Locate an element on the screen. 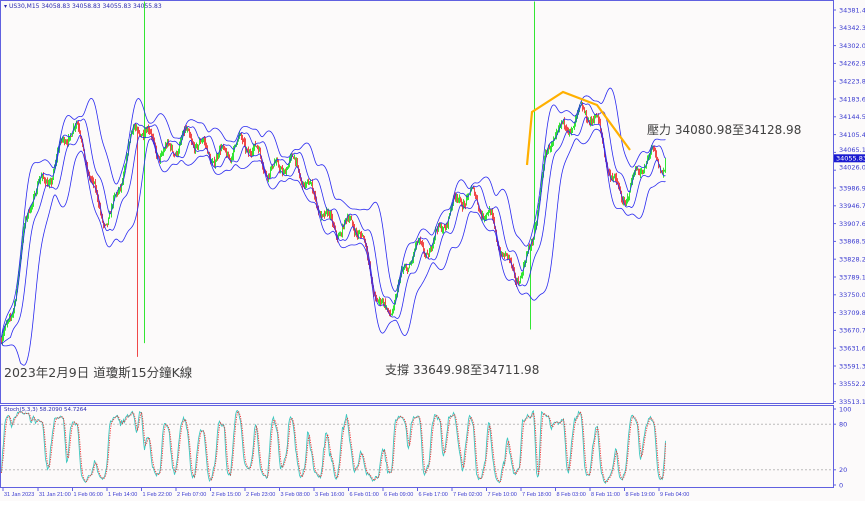  price-tick-label: 33868.50 is located at coordinates (852, 242).